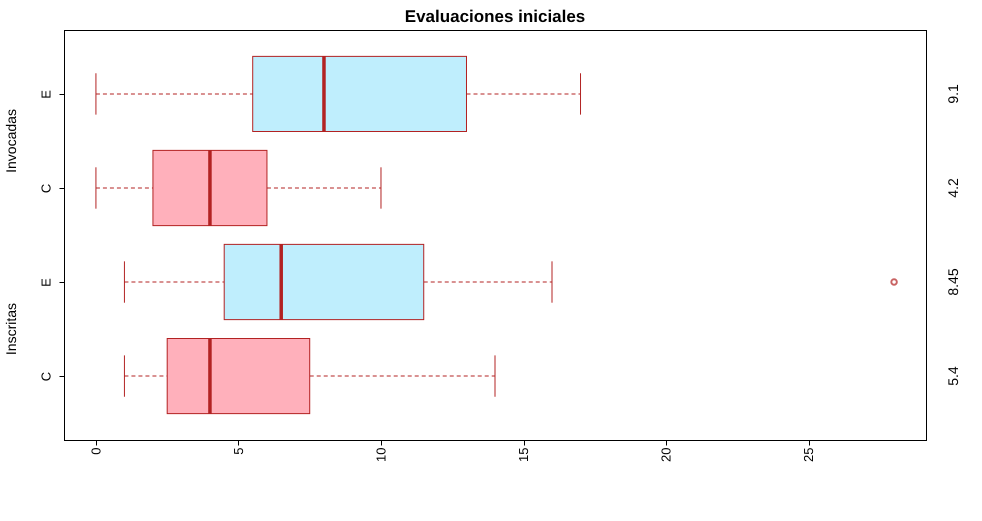  I want to click on x-tick-label: 10, so click(380, 455).